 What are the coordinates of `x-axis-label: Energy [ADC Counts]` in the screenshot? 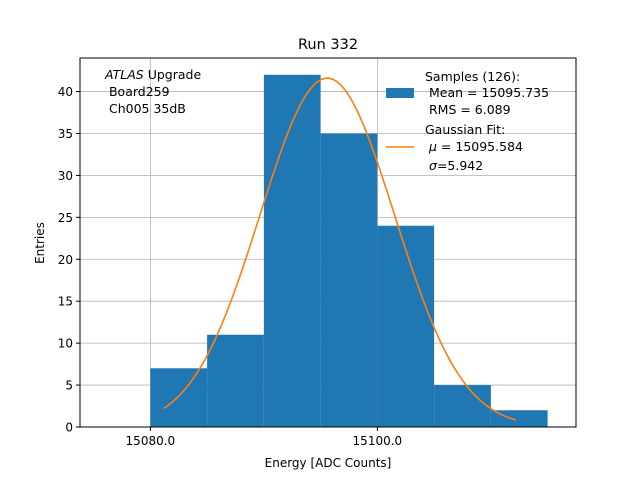 It's located at (328, 463).